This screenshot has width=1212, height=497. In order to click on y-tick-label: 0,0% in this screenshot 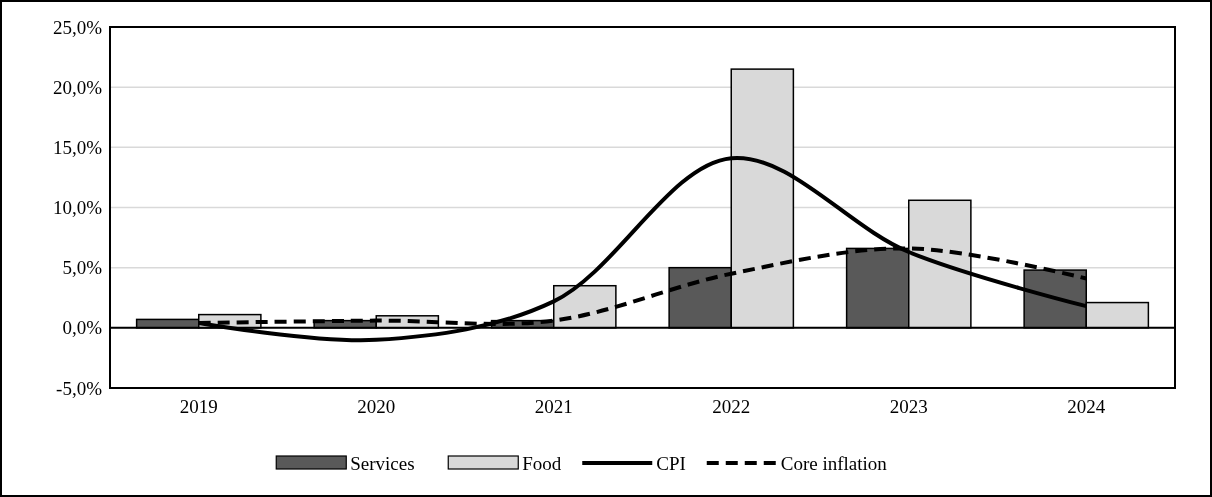, I will do `click(82, 328)`.